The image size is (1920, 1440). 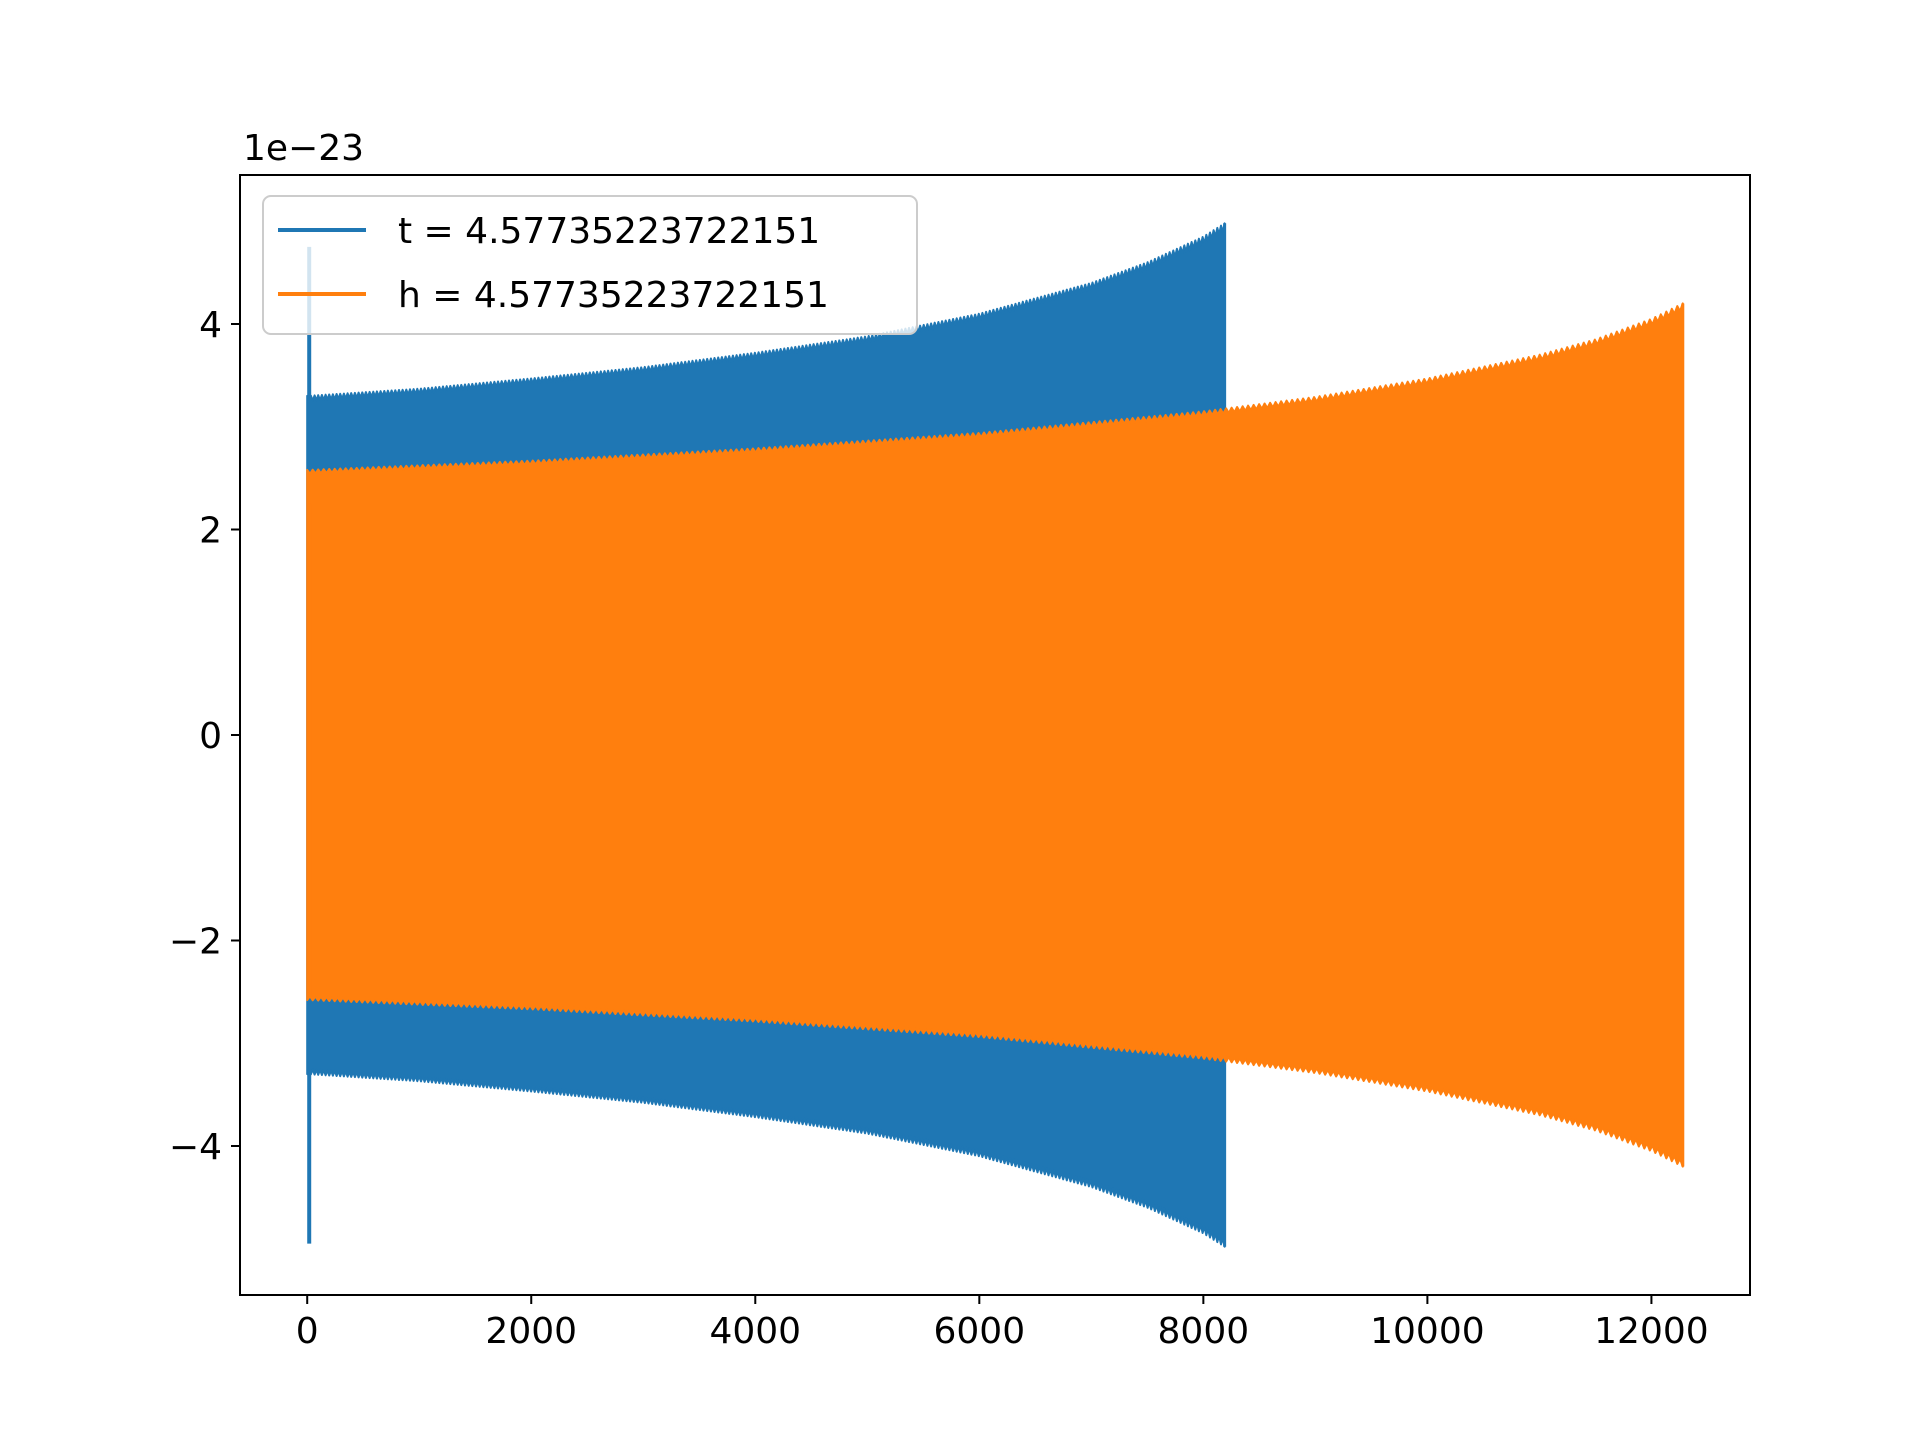 I want to click on x-axis: 0 2000 4000 6000 8000 10000 12000, so click(x=1002, y=1323).